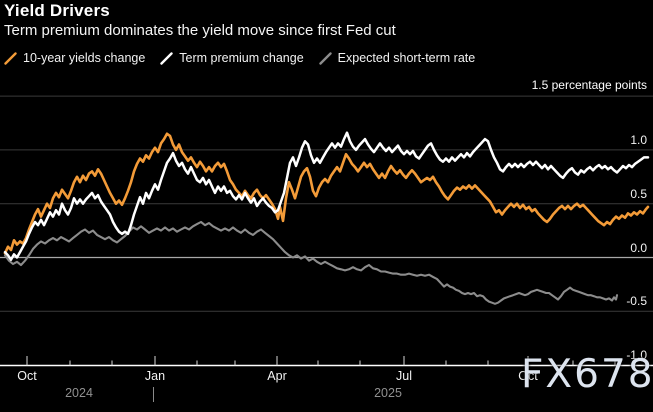  I want to click on orange-slash-icon, so click(10, 58).